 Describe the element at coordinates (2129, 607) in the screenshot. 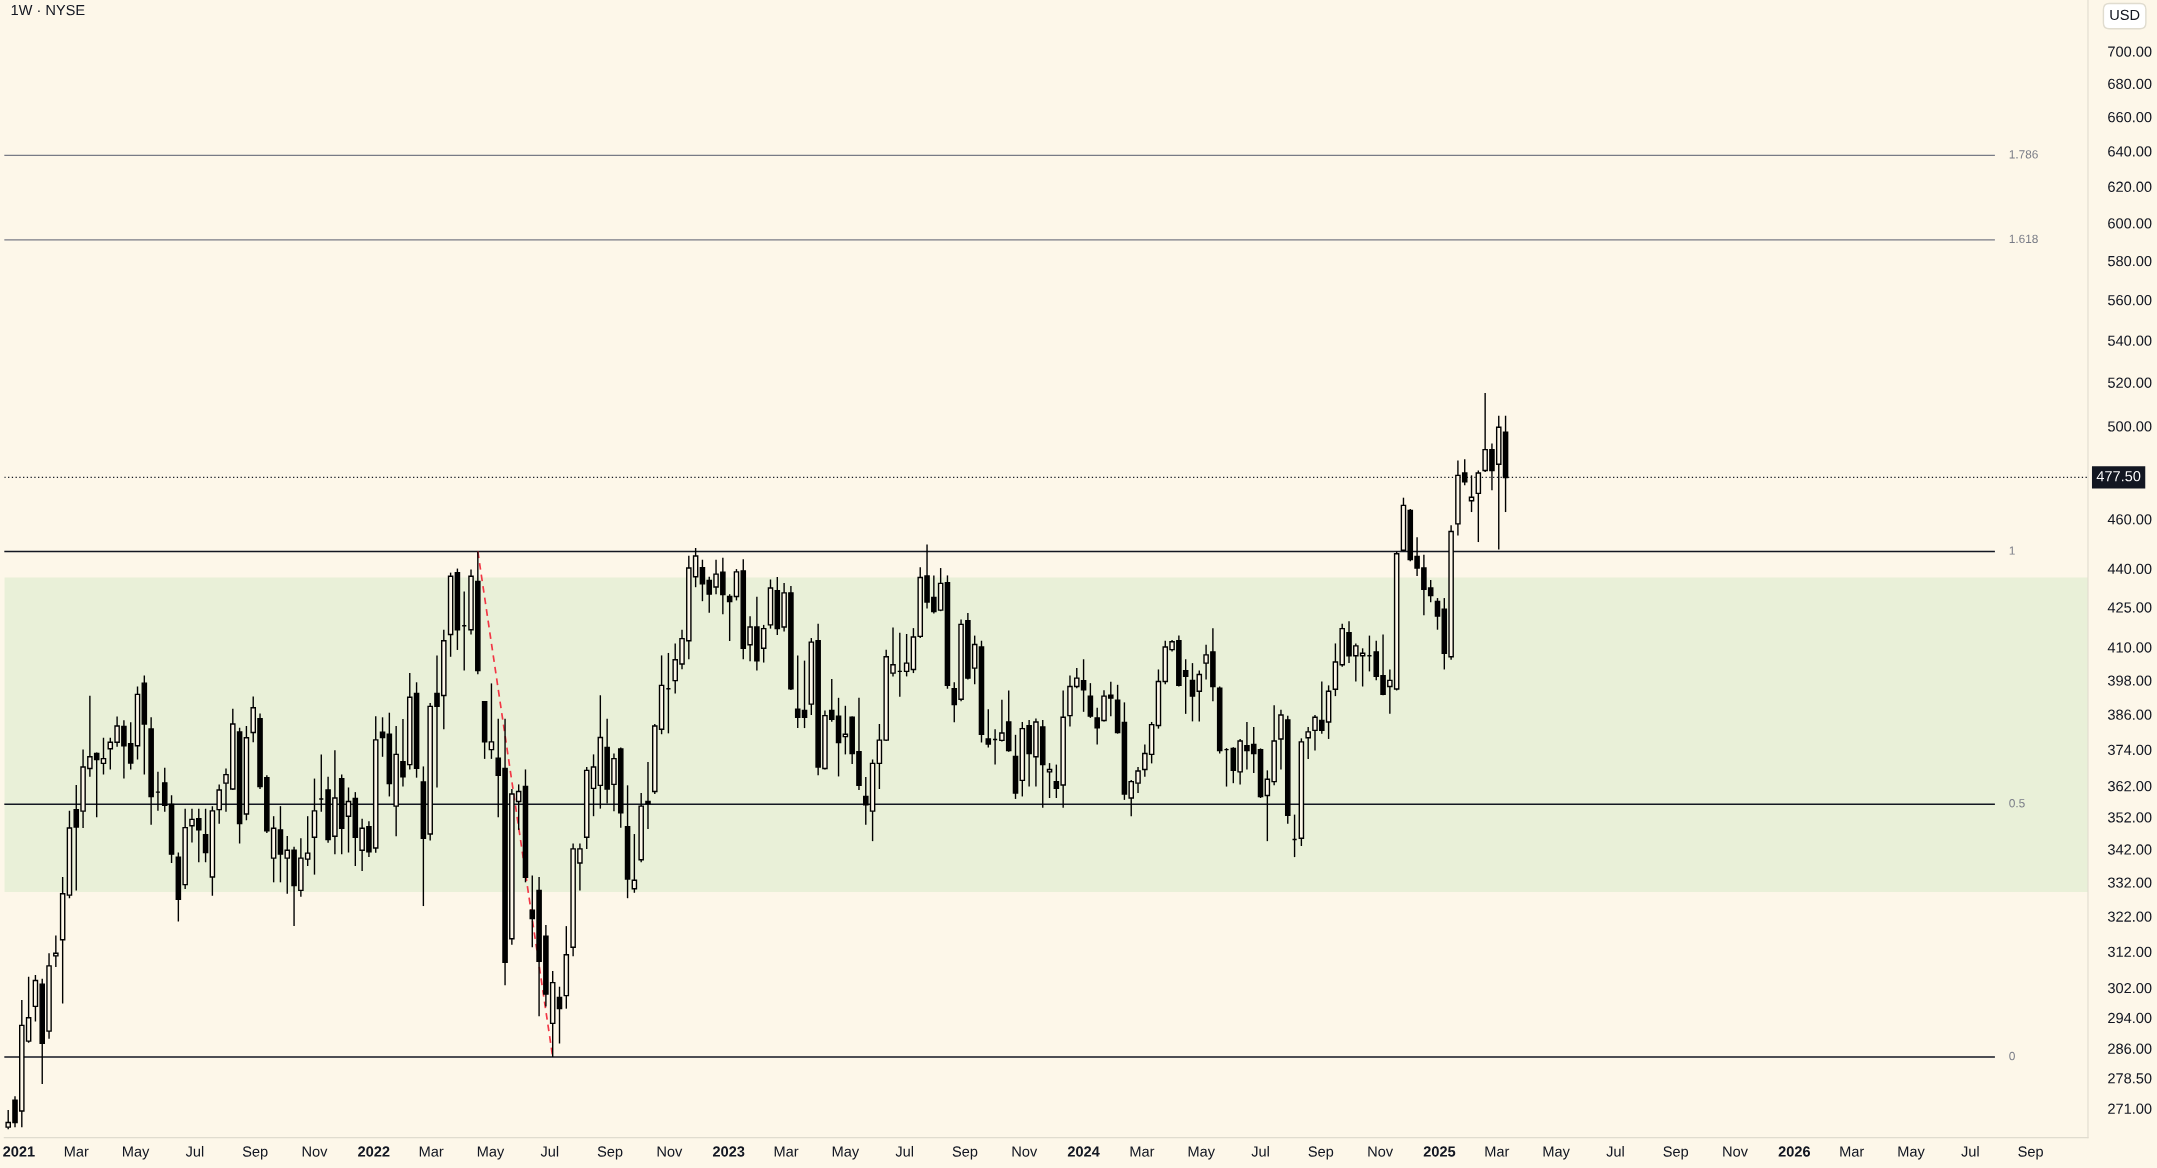

I see `y-tick-label: 425.00` at that location.